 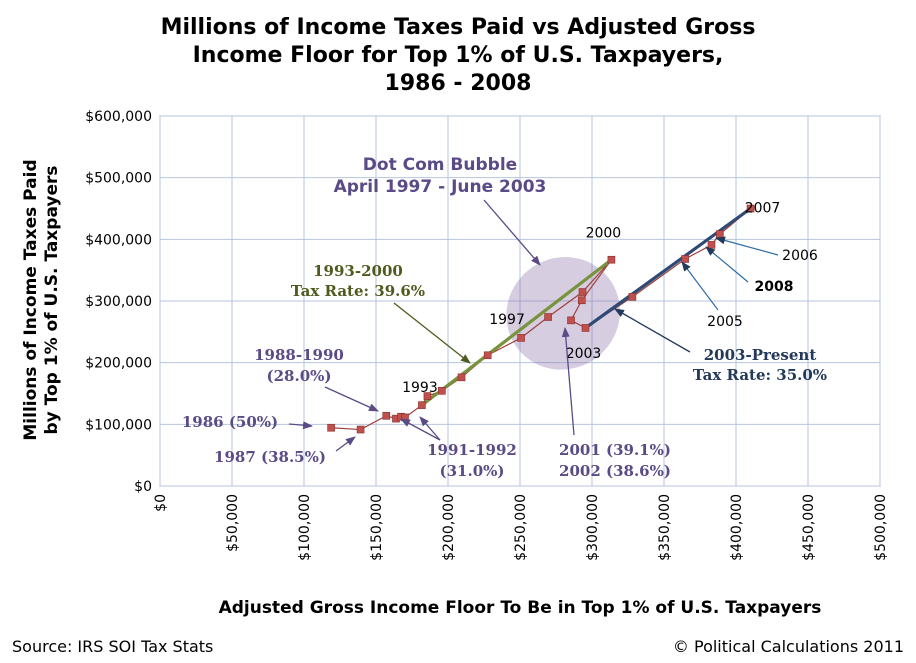 I want to click on arrow-2005, so click(x=700, y=286).